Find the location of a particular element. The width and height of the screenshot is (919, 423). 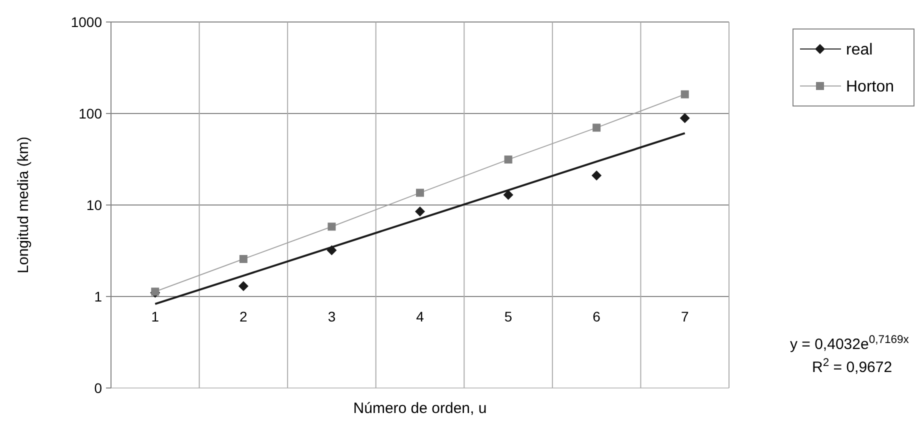

x-tick-label: 4 is located at coordinates (420, 316).